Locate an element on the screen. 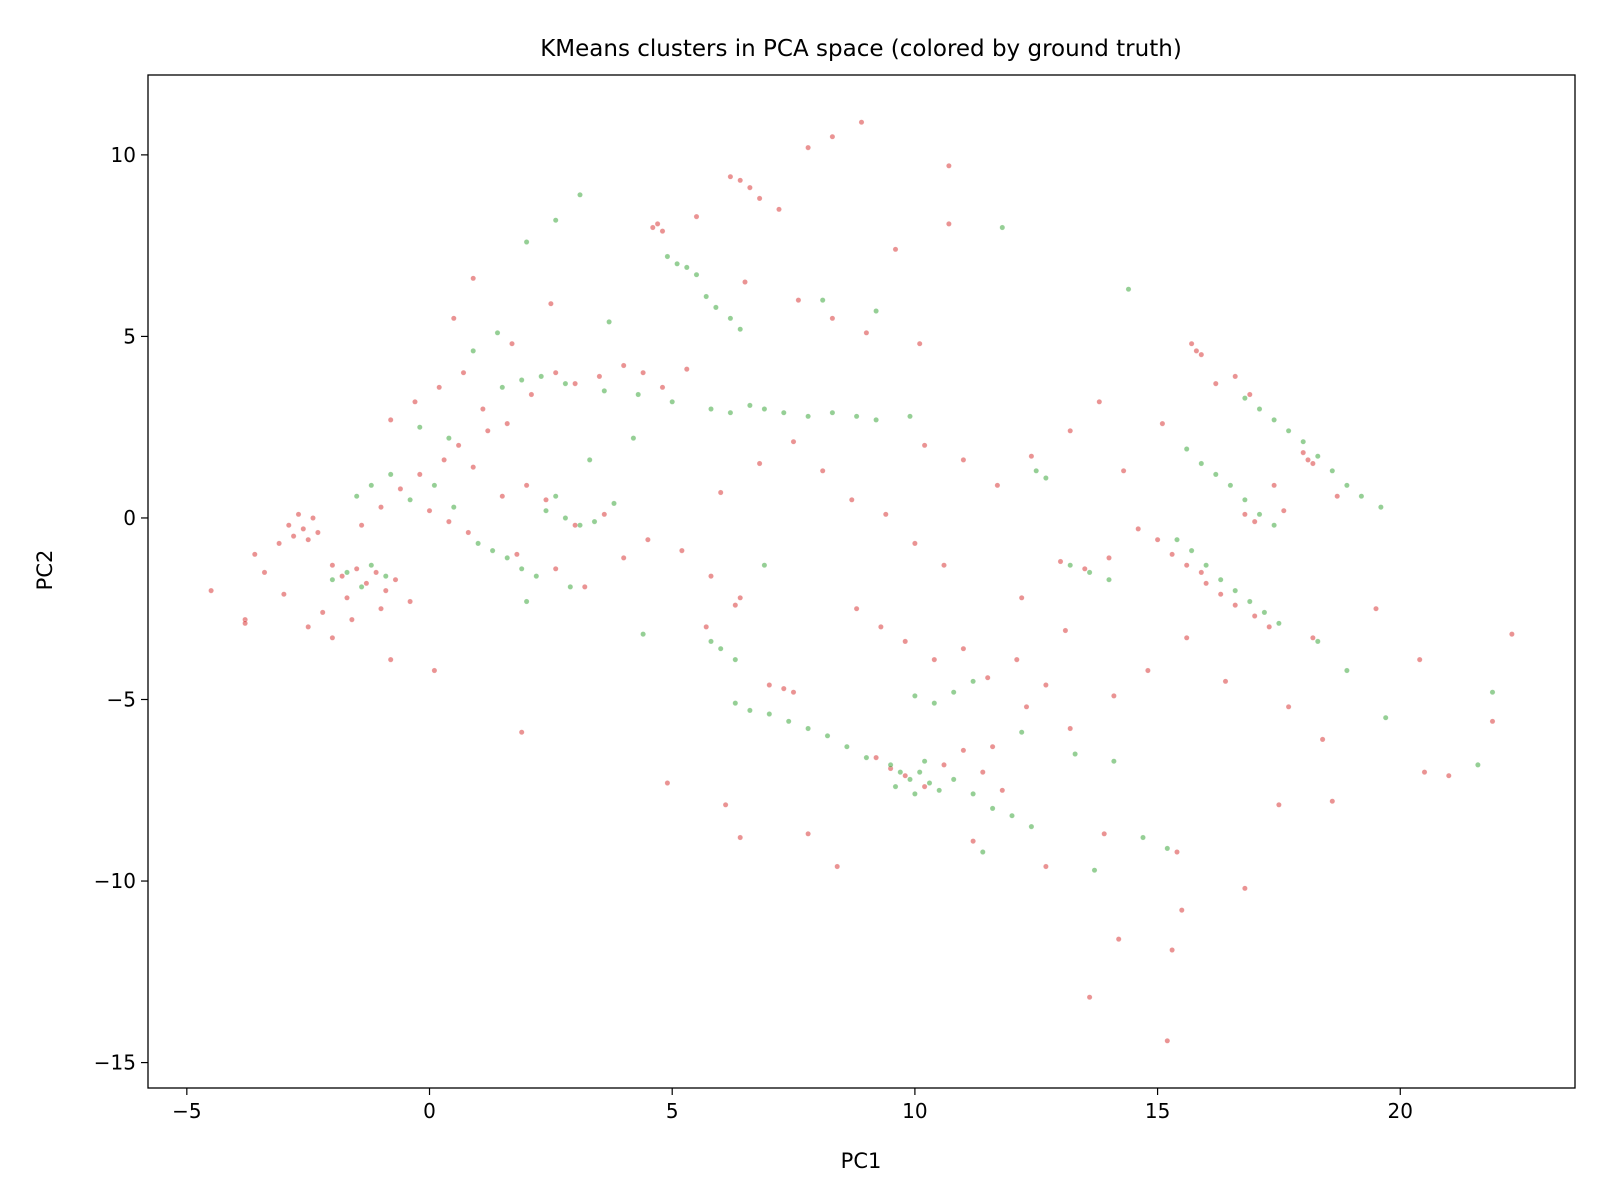  x-tick-label: 20 is located at coordinates (1400, 1111).